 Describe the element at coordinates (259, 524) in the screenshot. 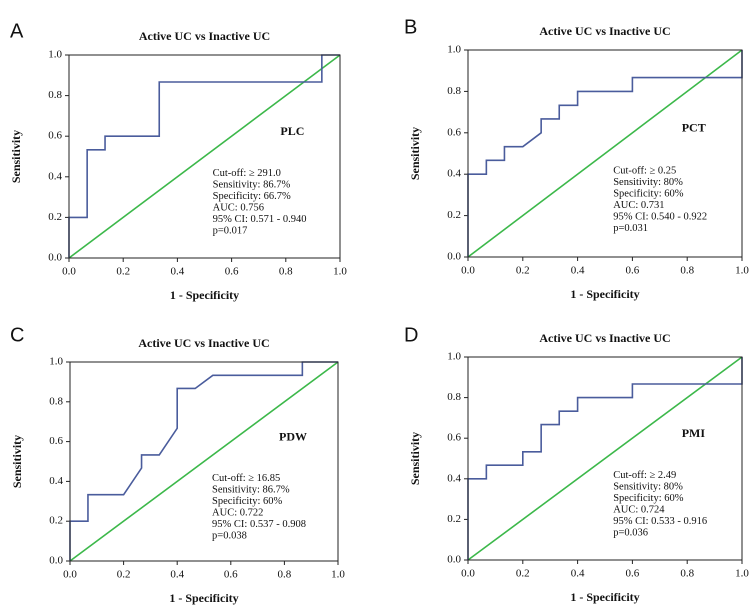

I see `annotation: 95% CI: 0.537 - 0.908` at that location.